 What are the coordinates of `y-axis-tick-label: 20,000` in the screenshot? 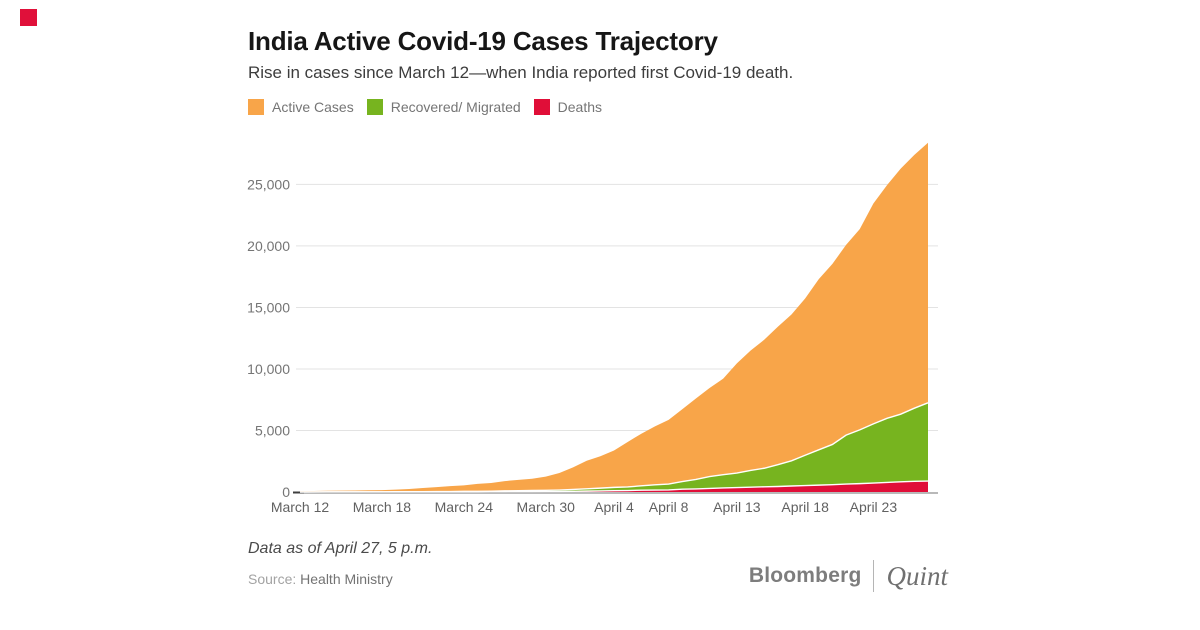 It's located at (268, 246).